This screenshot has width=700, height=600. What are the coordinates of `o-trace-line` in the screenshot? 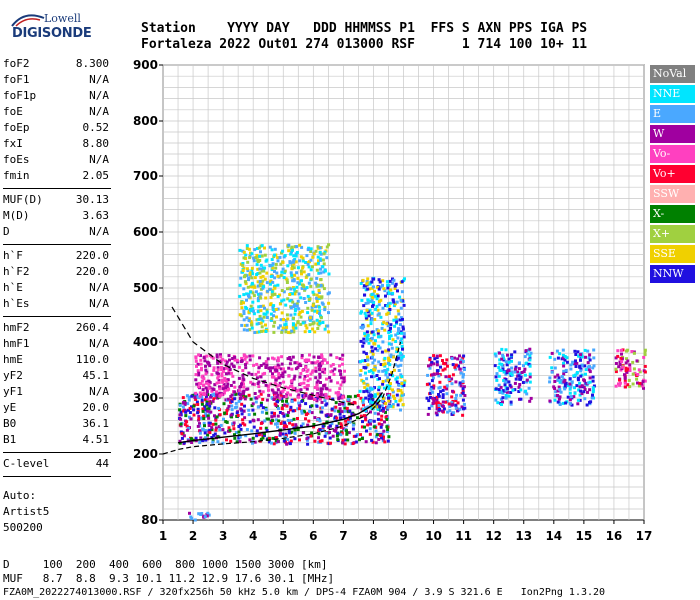 It's located at (280, 417).